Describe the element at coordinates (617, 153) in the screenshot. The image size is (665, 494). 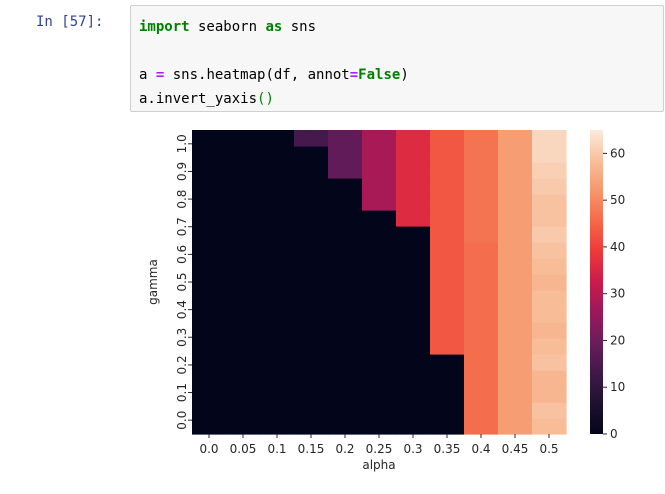
I see `colorbar-tick-label: 60` at that location.